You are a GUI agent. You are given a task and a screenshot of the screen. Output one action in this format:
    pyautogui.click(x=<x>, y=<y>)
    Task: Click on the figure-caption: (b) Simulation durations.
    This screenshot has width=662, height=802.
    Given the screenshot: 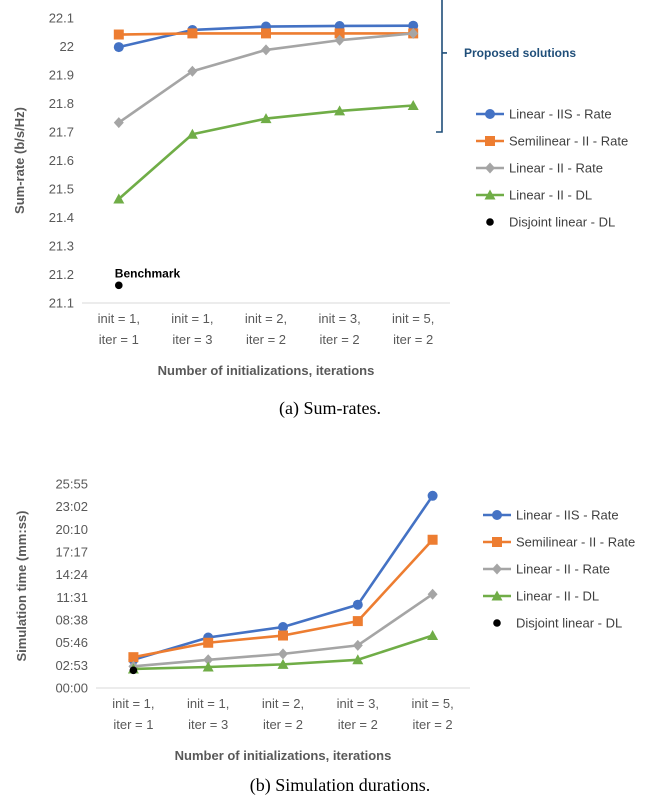 What is the action you would take?
    pyautogui.click(x=340, y=785)
    